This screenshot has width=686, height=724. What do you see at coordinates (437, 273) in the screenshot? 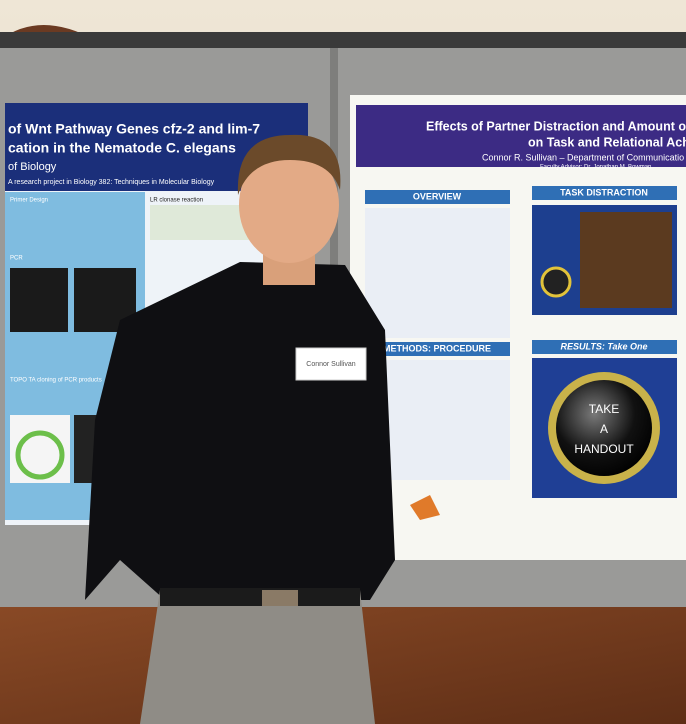
I see `text-block` at bounding box center [437, 273].